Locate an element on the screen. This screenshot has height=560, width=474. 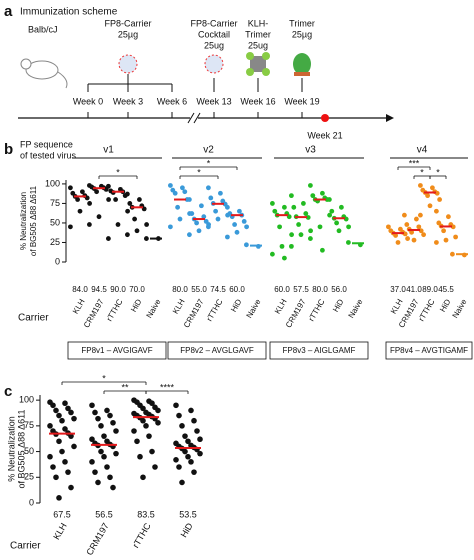
immunogen-label: FP8v2 – AVGLGAVF is located at coordinates (217, 350).